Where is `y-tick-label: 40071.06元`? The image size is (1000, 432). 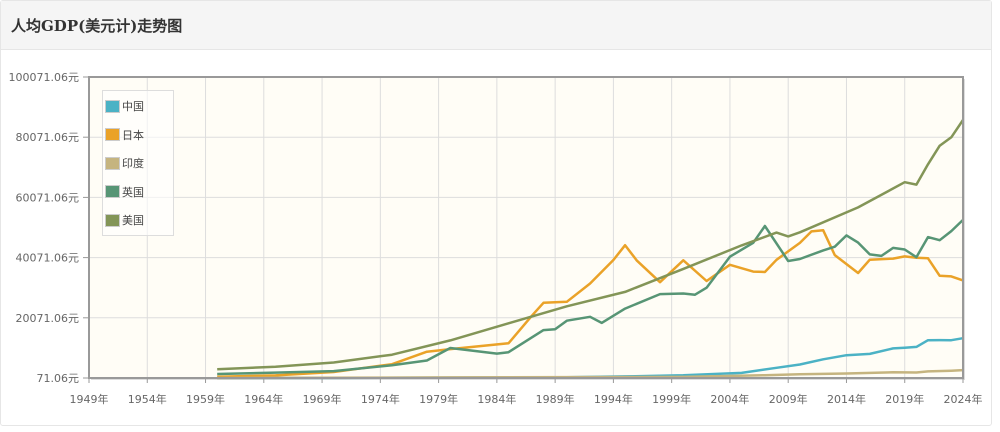
y-tick-label: 40071.06元 is located at coordinates (48, 258).